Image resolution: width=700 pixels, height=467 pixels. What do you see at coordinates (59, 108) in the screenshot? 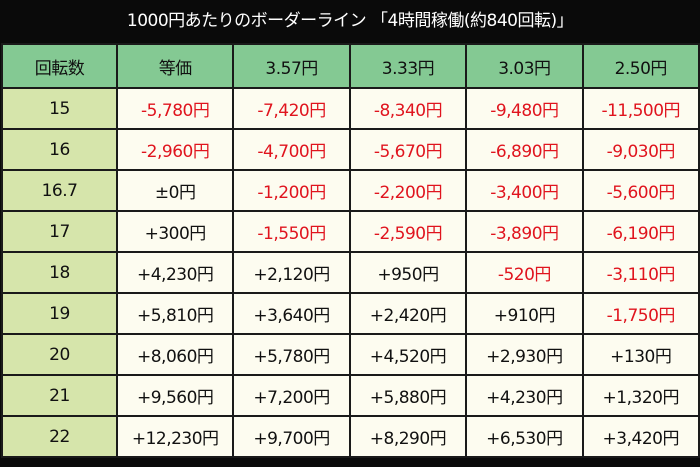
I see `row-header-spins: 15` at bounding box center [59, 108].